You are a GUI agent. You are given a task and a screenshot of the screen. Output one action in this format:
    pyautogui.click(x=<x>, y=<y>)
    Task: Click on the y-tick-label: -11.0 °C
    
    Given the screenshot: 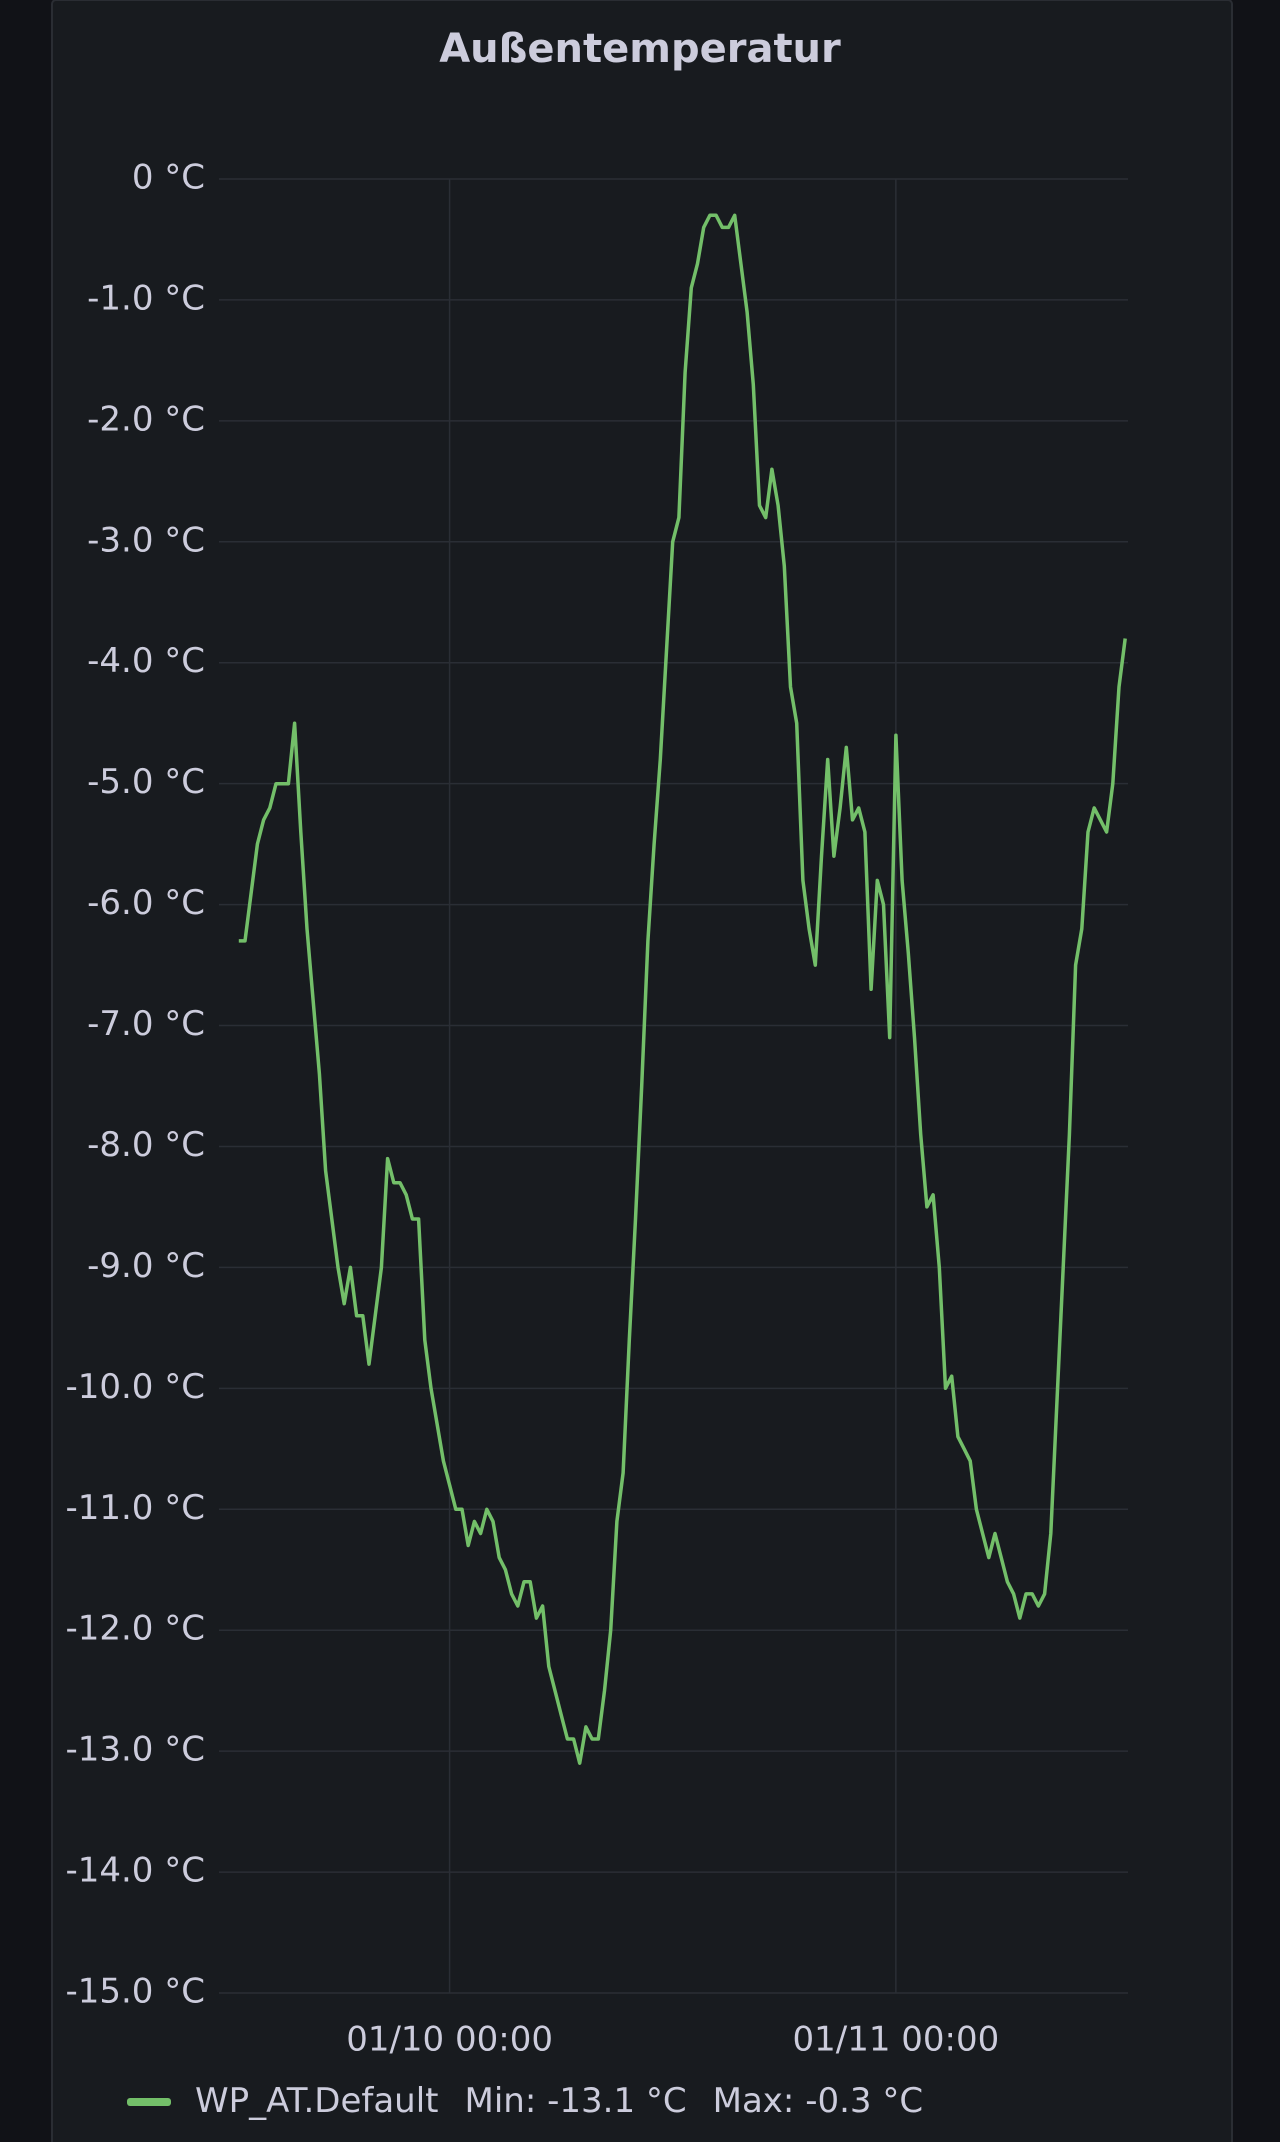 What is the action you would take?
    pyautogui.click(x=135, y=1508)
    